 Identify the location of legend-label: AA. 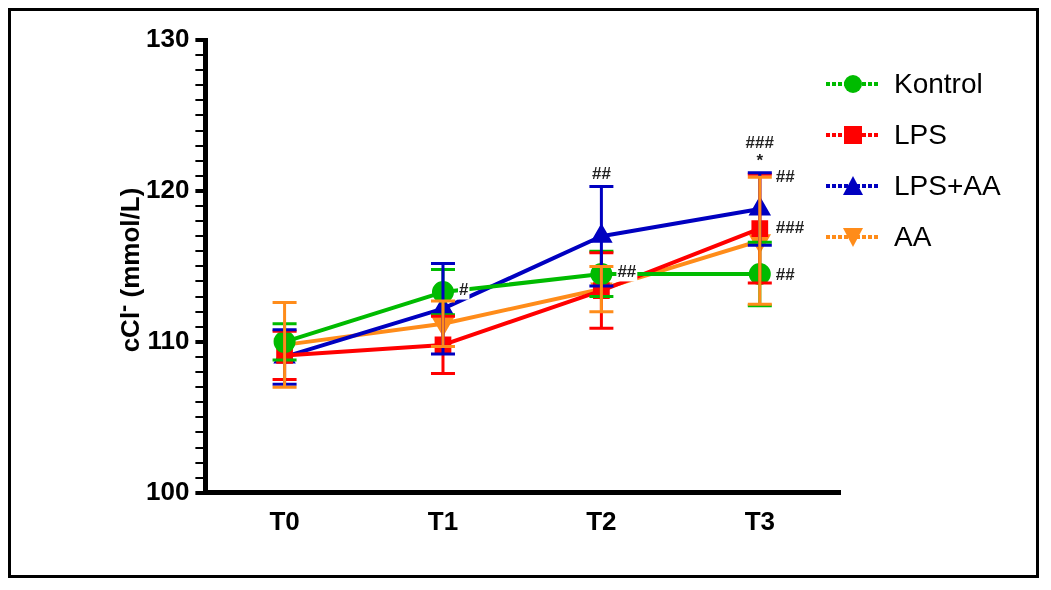
(913, 236).